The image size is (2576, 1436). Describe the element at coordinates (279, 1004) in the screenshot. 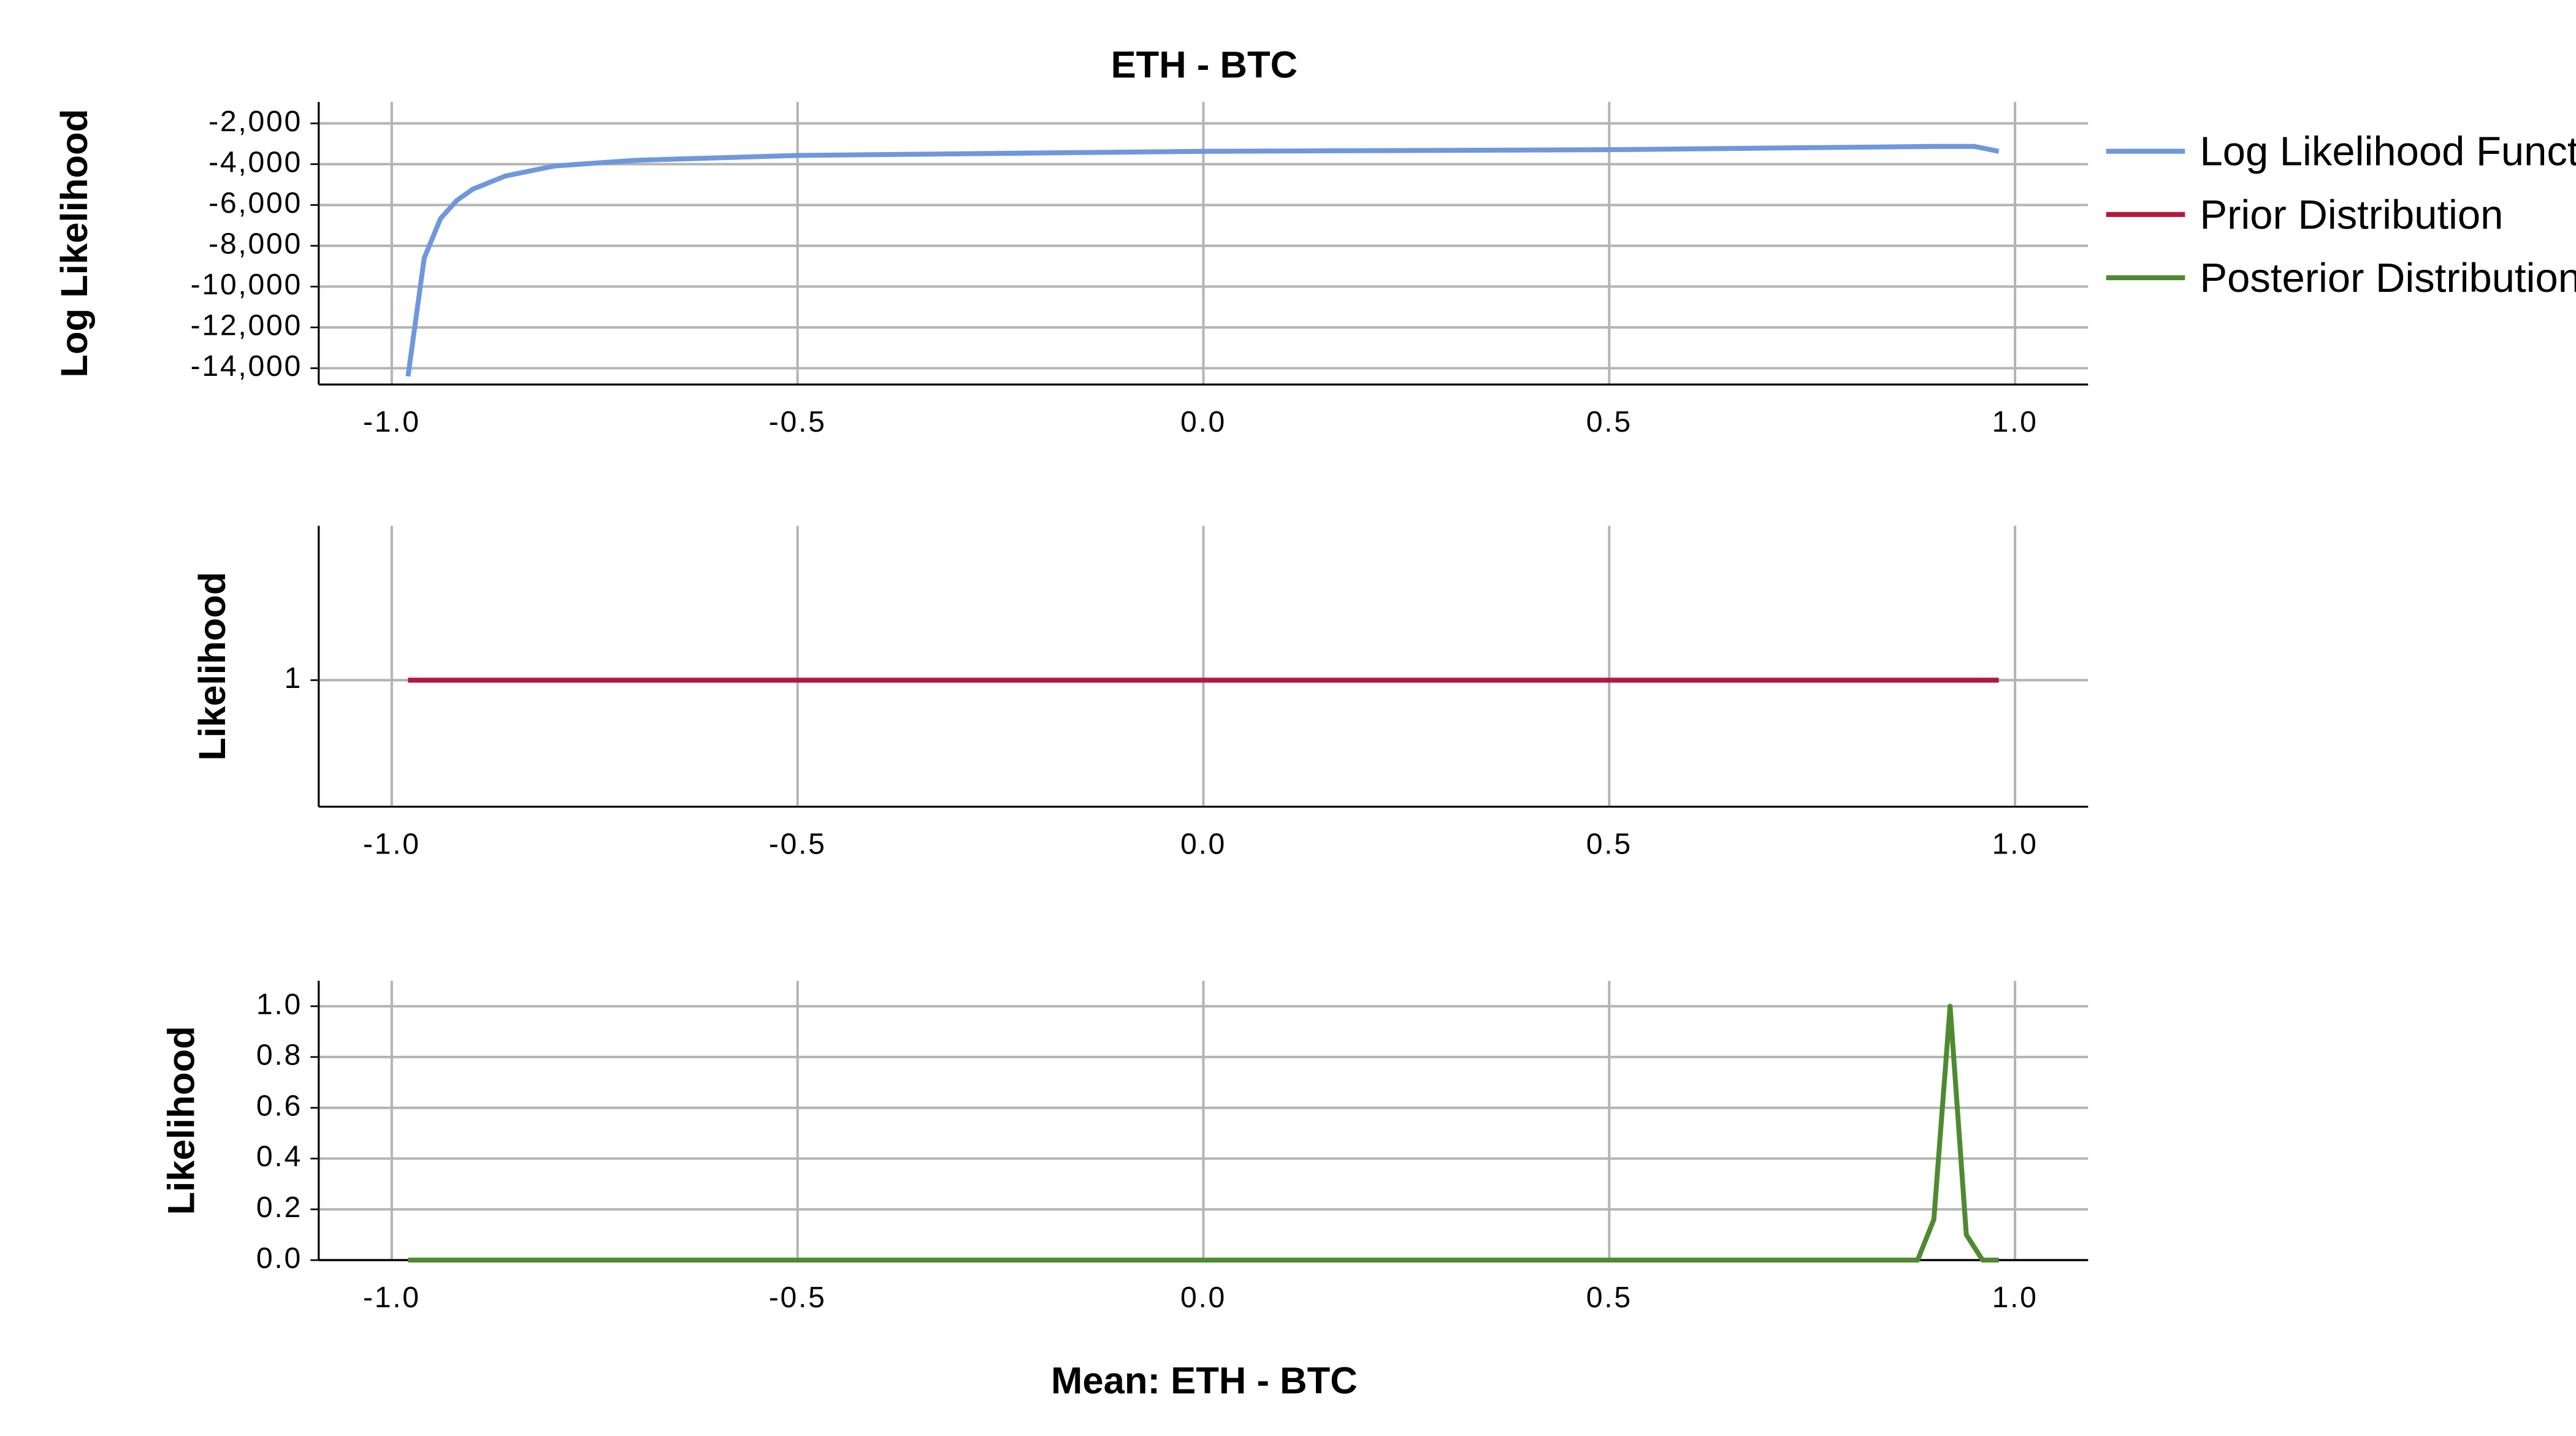

I see `y-tick-label: 1.0` at that location.